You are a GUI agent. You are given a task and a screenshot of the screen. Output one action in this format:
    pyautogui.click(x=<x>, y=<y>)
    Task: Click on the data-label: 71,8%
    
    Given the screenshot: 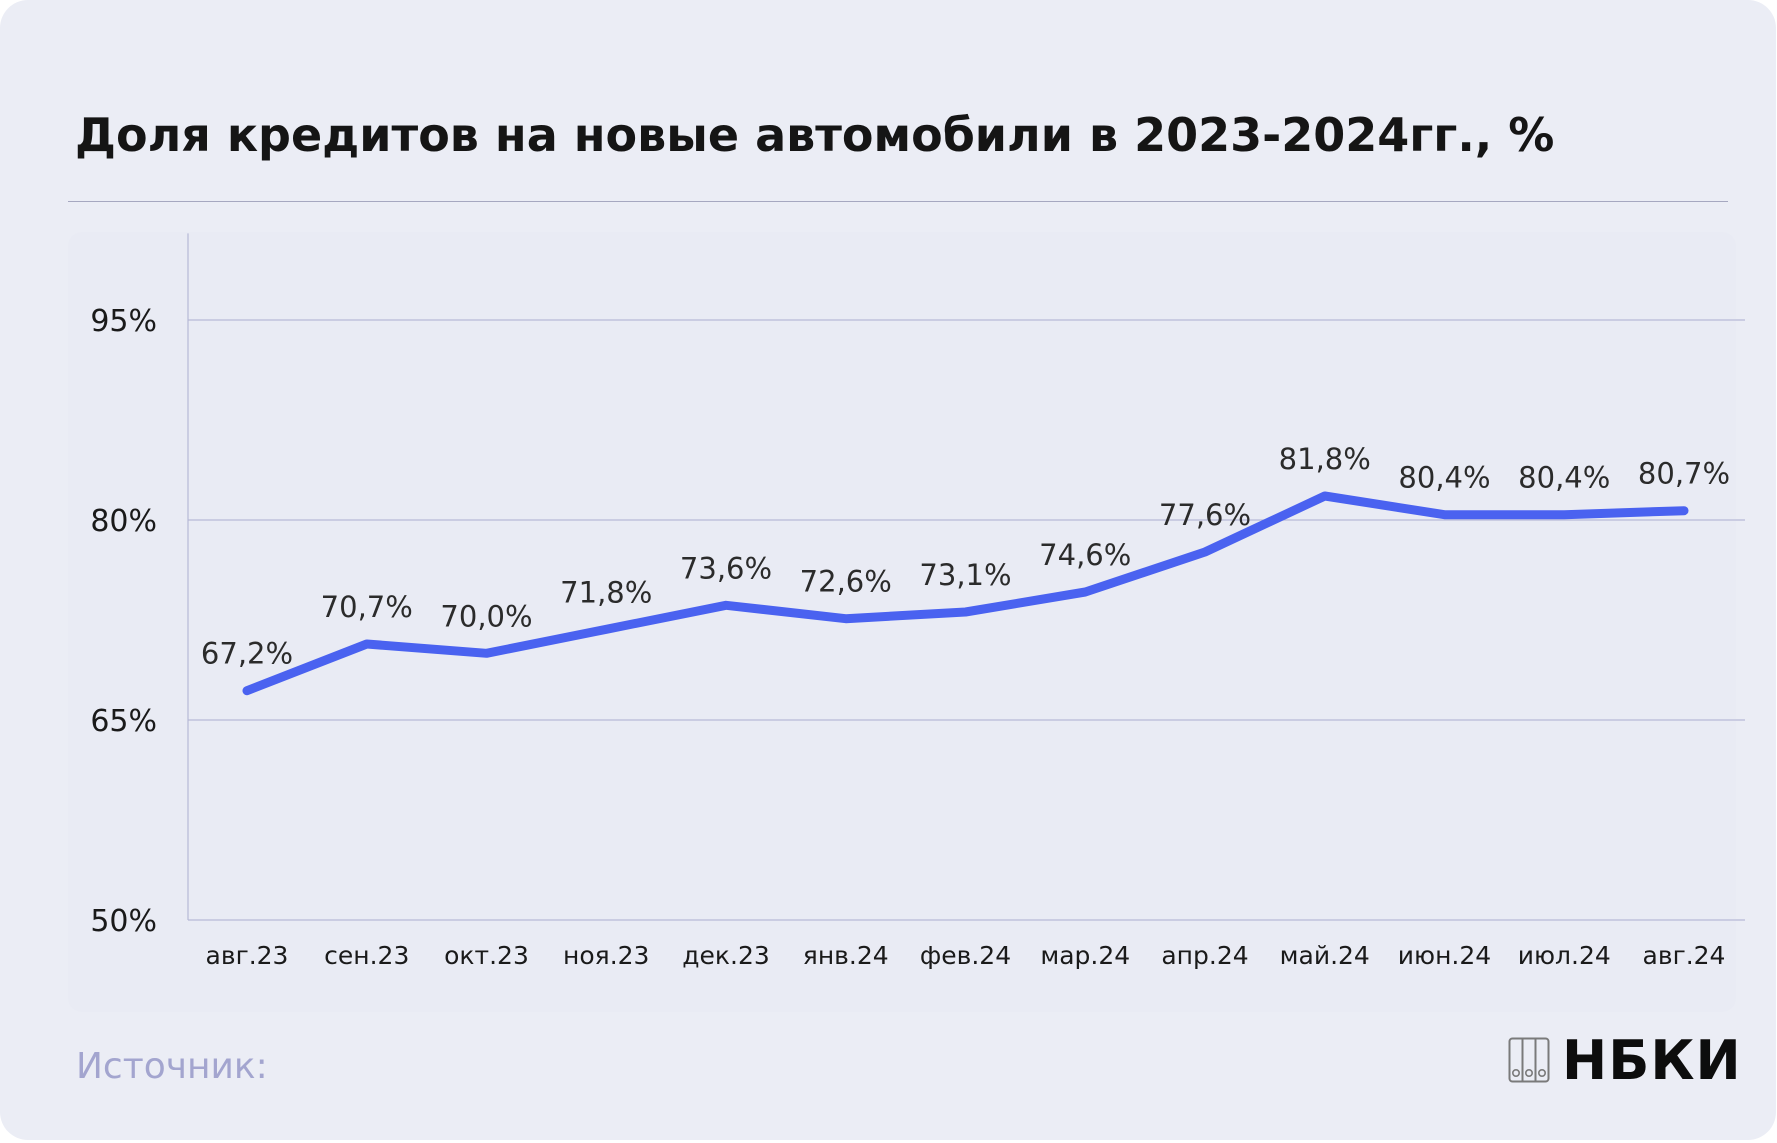 What is the action you would take?
    pyautogui.click(x=606, y=592)
    